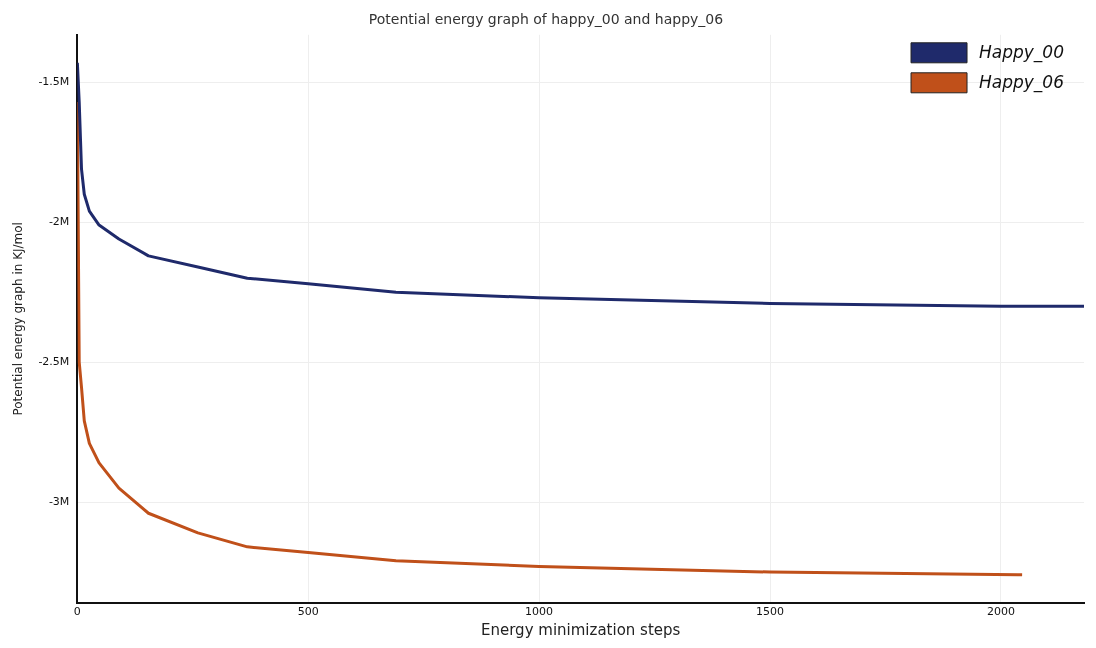  Describe the element at coordinates (770, 612) in the screenshot. I see `x-tick-label: 1500` at that location.